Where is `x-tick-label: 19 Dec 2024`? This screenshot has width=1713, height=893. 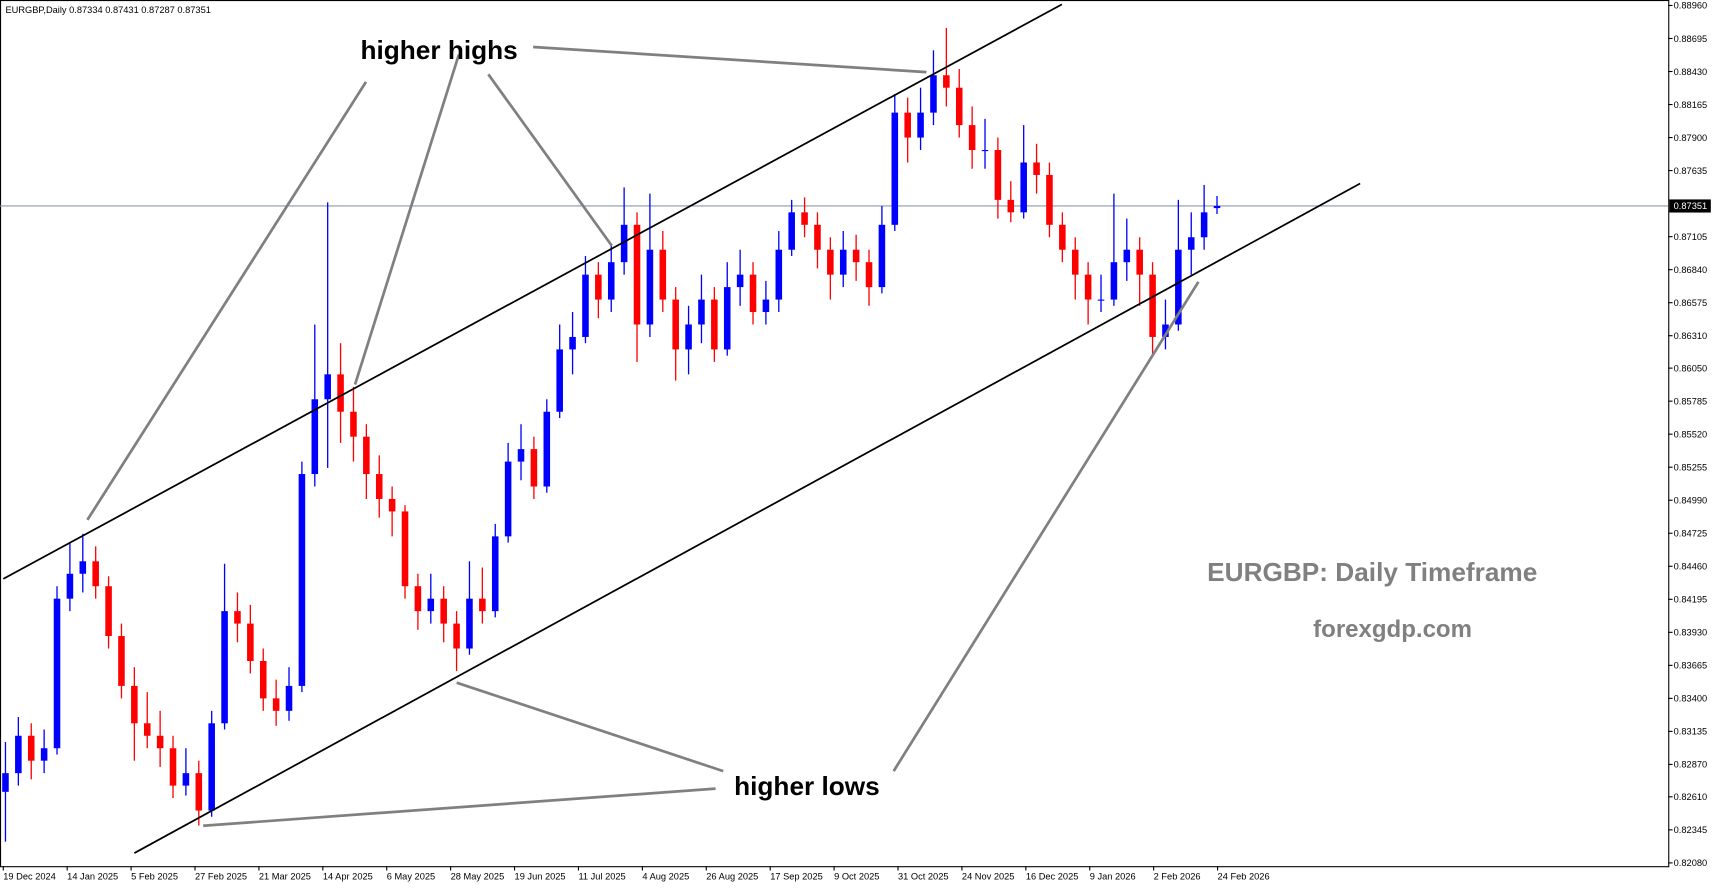
x-tick-label: 19 Dec 2024 is located at coordinates (29, 876).